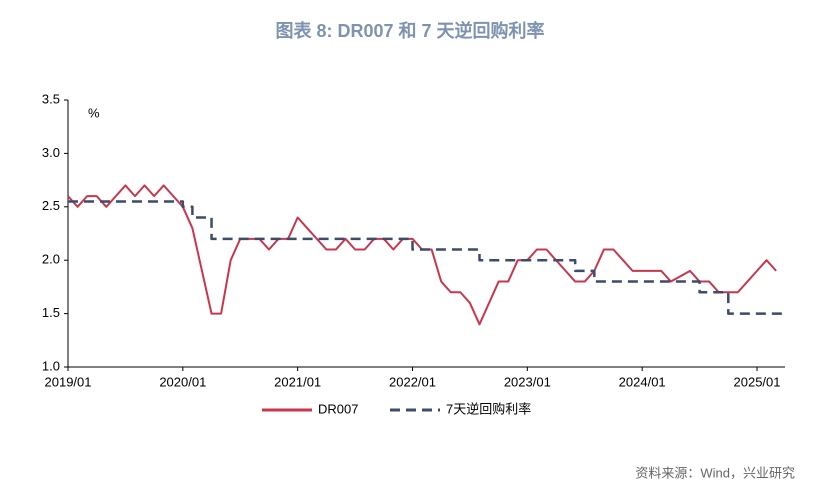  I want to click on y-tick-label: 3.0, so click(51, 152).